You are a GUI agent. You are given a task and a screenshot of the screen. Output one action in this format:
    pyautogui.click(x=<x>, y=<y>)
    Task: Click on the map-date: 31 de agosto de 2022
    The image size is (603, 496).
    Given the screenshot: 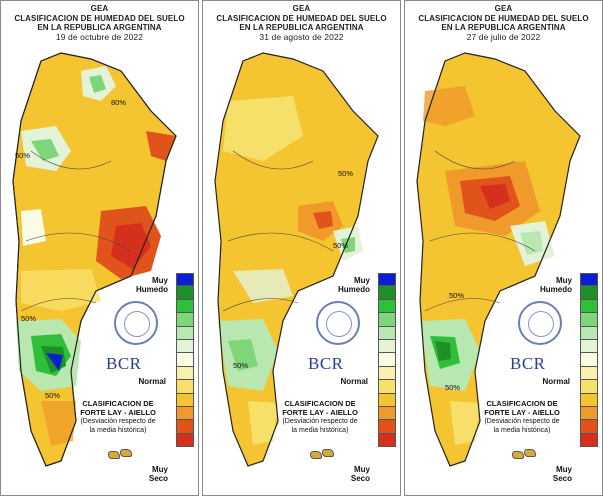 What is the action you would take?
    pyautogui.click(x=301, y=36)
    